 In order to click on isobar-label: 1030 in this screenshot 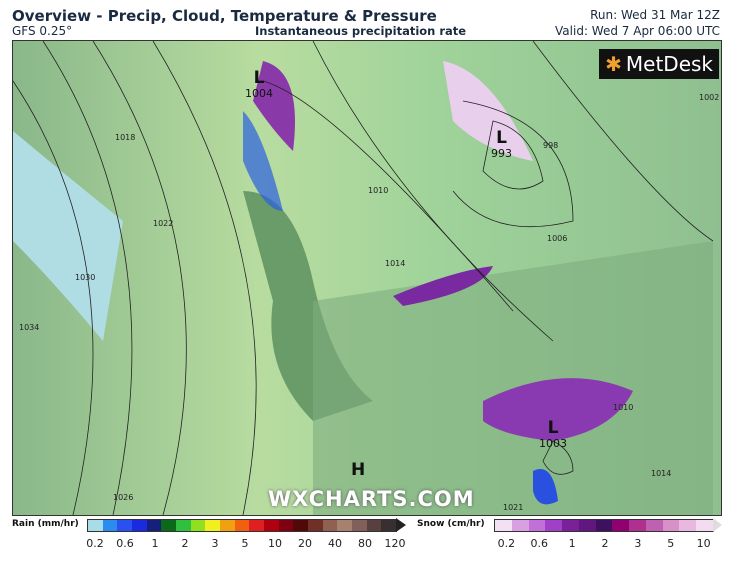, I will do `click(85, 277)`.